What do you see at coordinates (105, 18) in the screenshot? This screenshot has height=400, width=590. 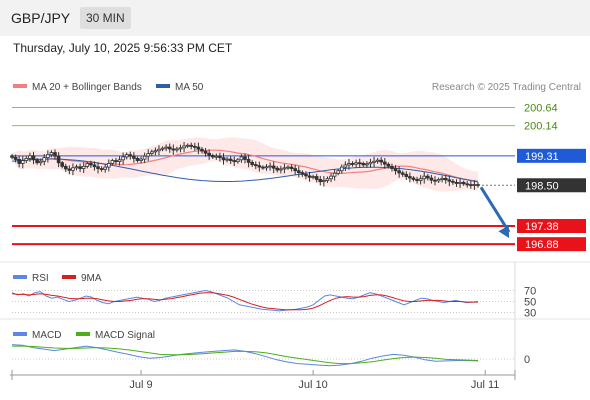 I see `timeframe-button: 30 MIN` at bounding box center [105, 18].